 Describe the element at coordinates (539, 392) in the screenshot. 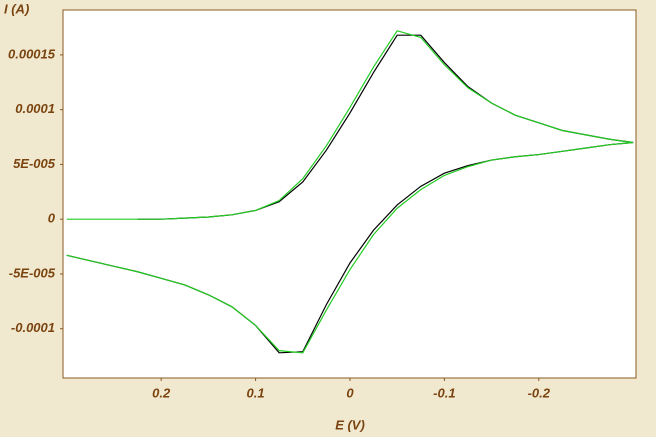

I see `x-tick-label: -0.2` at that location.